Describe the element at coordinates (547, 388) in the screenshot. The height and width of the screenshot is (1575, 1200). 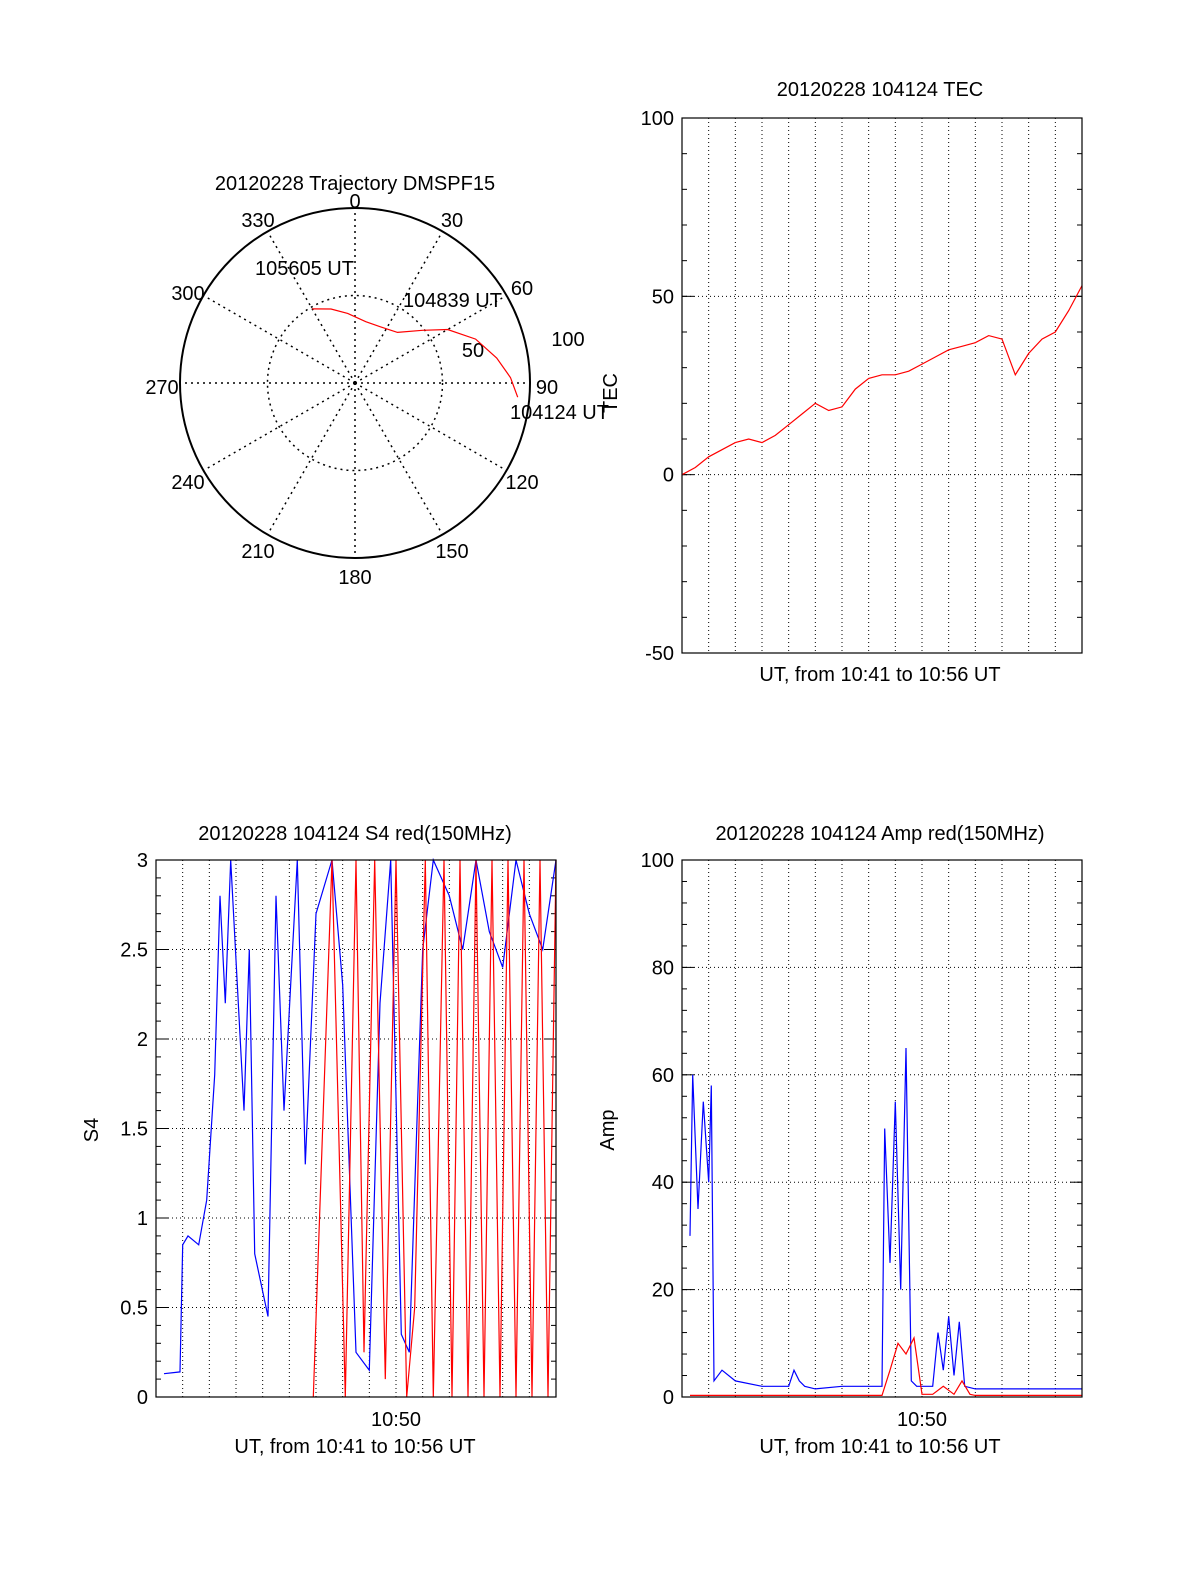
I see `polar-angle-label: 90` at that location.